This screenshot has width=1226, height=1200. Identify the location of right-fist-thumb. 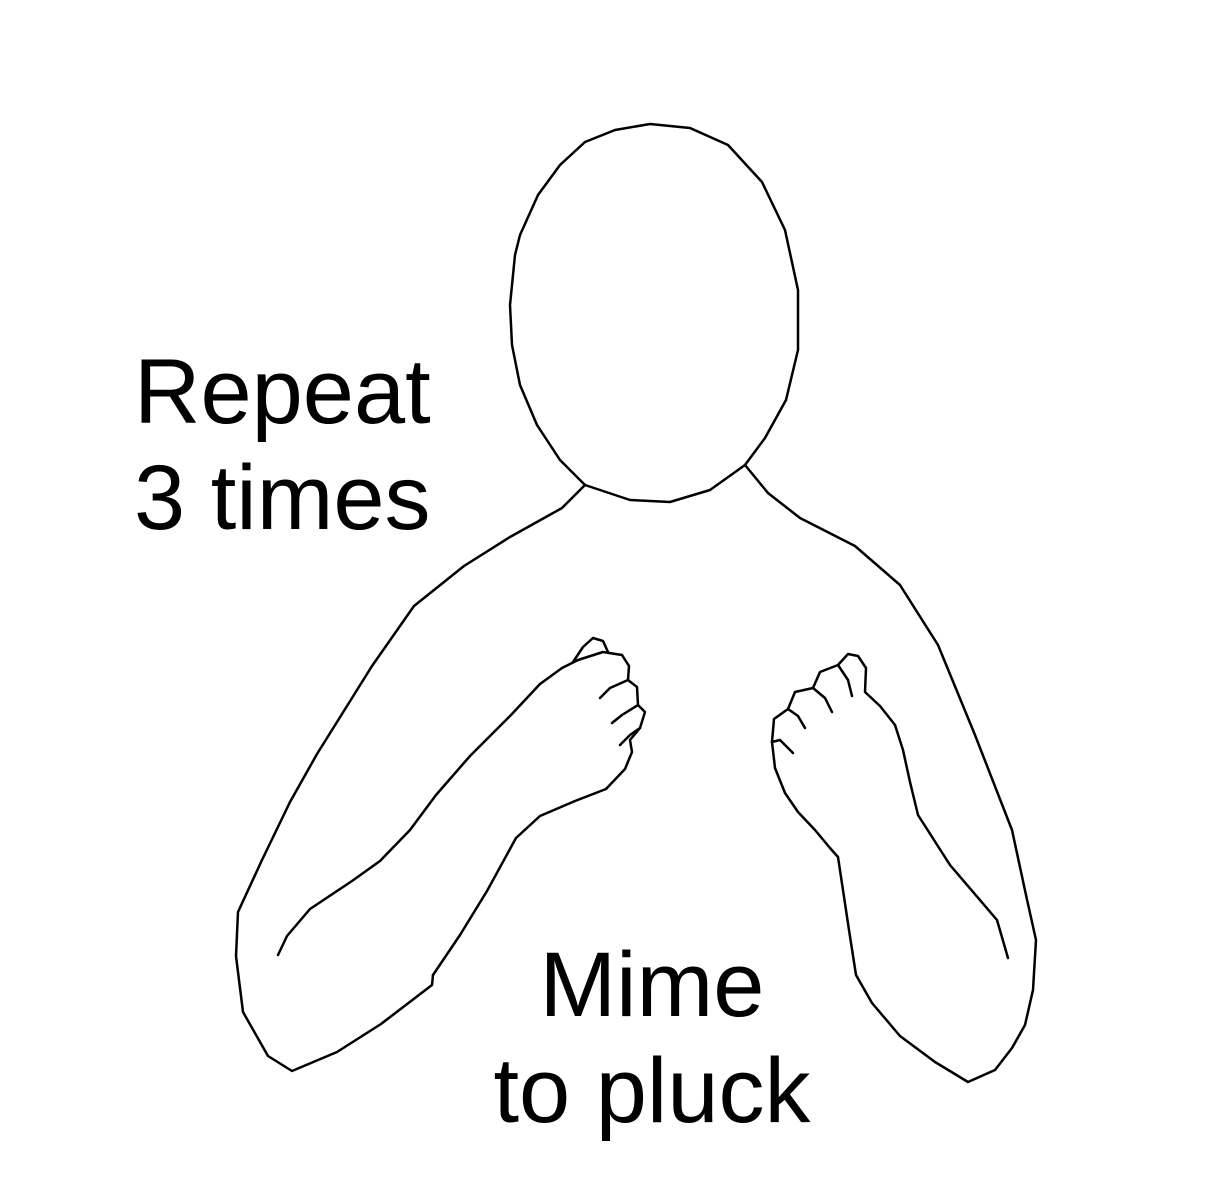
(782, 746).